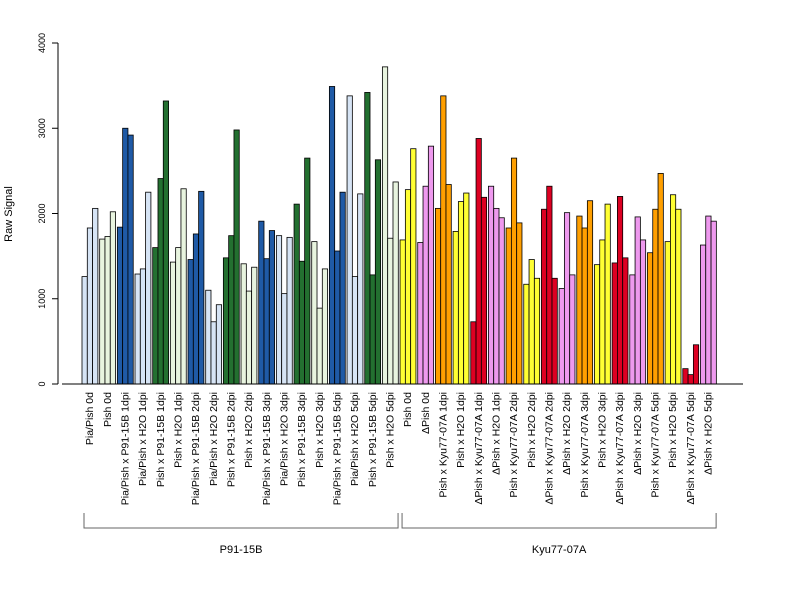  What do you see at coordinates (302, 439) in the screenshot?
I see `category-label-0-12: Pish x P91-15B 3dpi` at bounding box center [302, 439].